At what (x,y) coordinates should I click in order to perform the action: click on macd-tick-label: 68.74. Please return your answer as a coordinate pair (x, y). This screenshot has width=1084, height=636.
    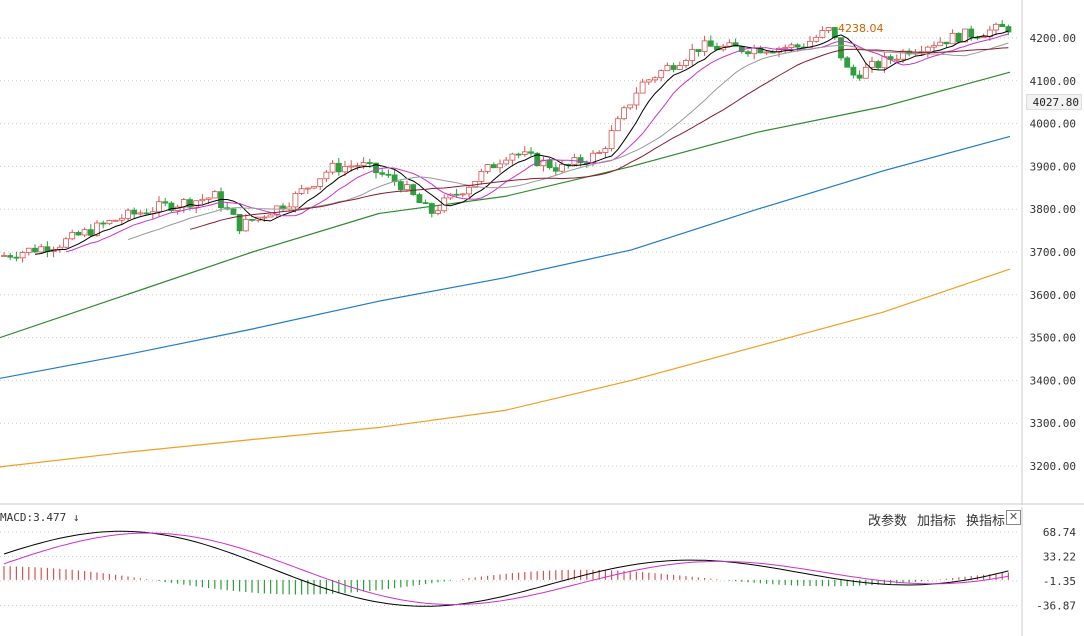
    Looking at the image, I should click on (1059, 532).